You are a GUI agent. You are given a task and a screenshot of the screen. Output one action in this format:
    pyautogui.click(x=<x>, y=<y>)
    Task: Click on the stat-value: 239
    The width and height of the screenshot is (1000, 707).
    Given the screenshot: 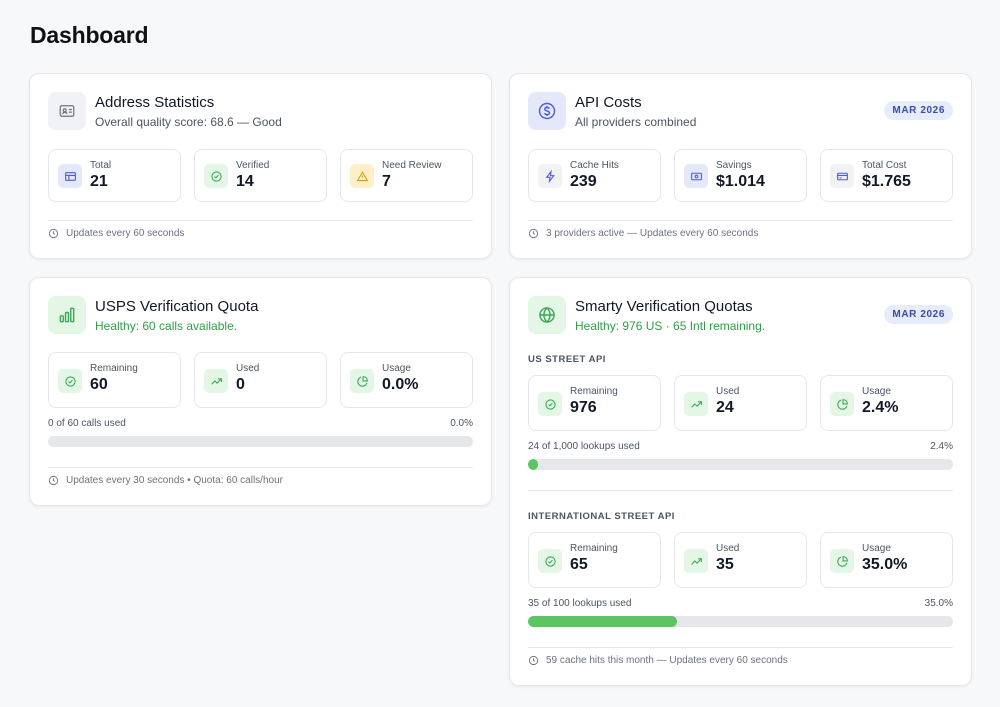 What is the action you would take?
    pyautogui.click(x=583, y=181)
    